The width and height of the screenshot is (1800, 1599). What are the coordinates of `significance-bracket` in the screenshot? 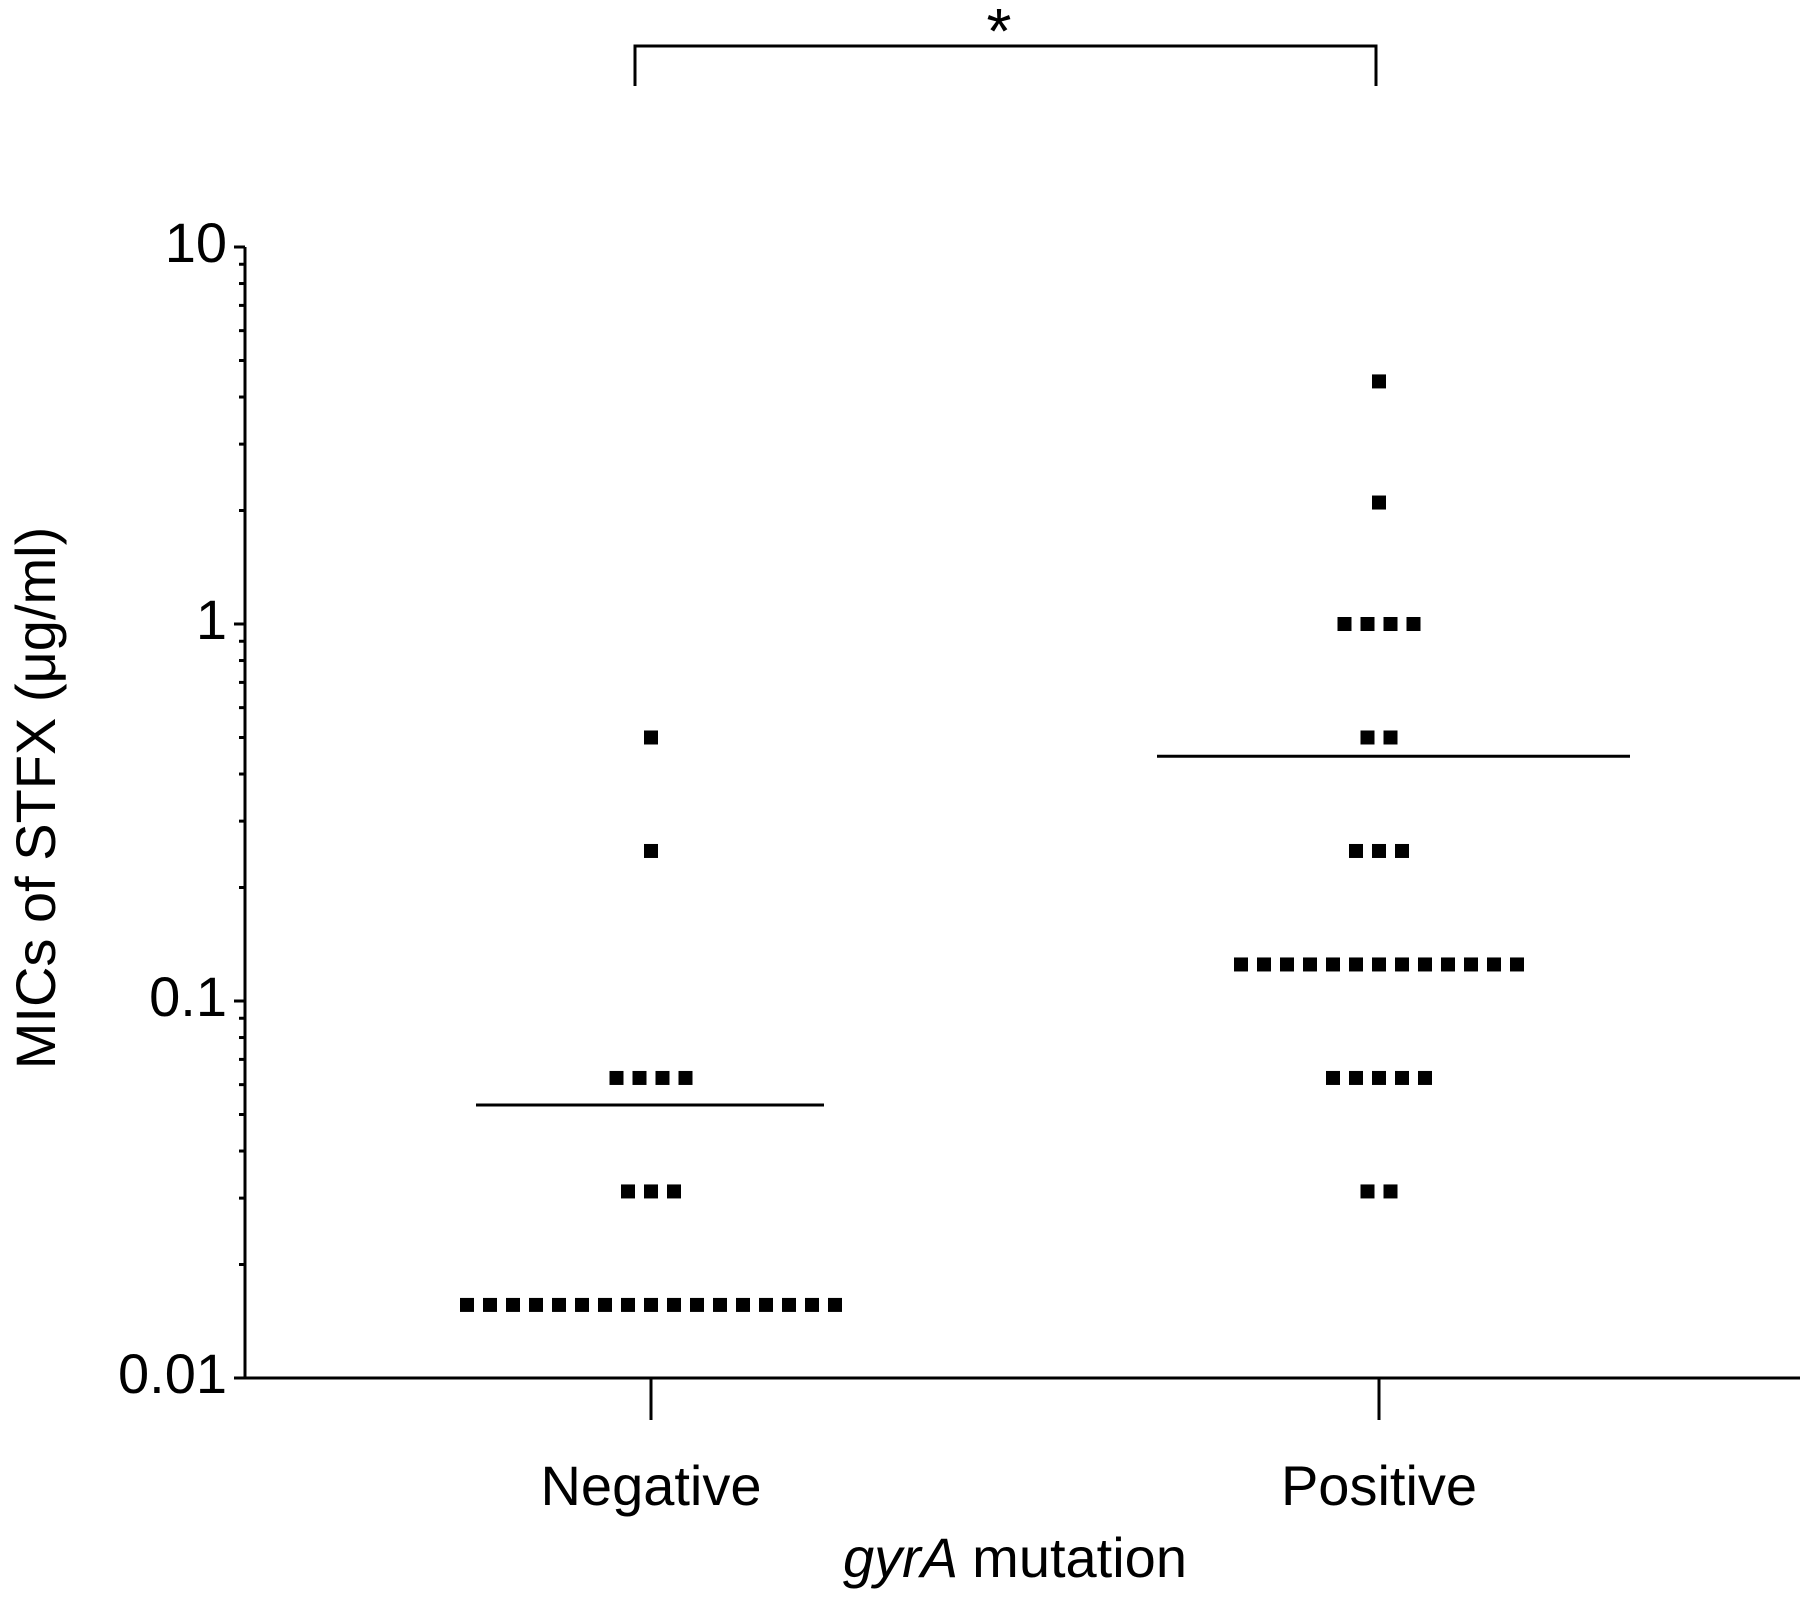 It's located at (1005, 65).